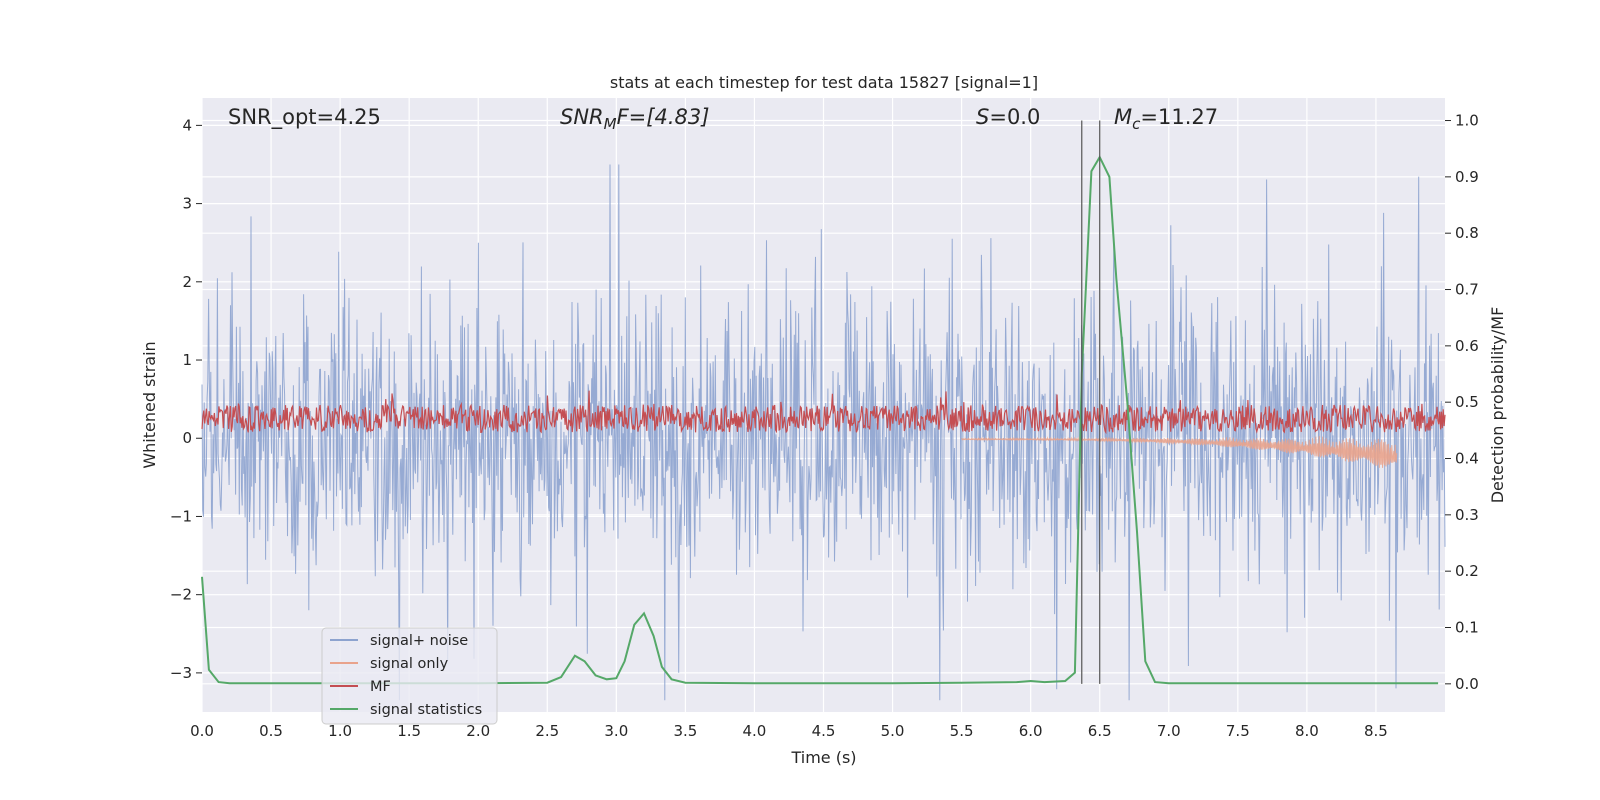 Image resolution: width=1600 pixels, height=800 pixels. I want to click on y2-tick-label-10: 1.0, so click(1467, 121).